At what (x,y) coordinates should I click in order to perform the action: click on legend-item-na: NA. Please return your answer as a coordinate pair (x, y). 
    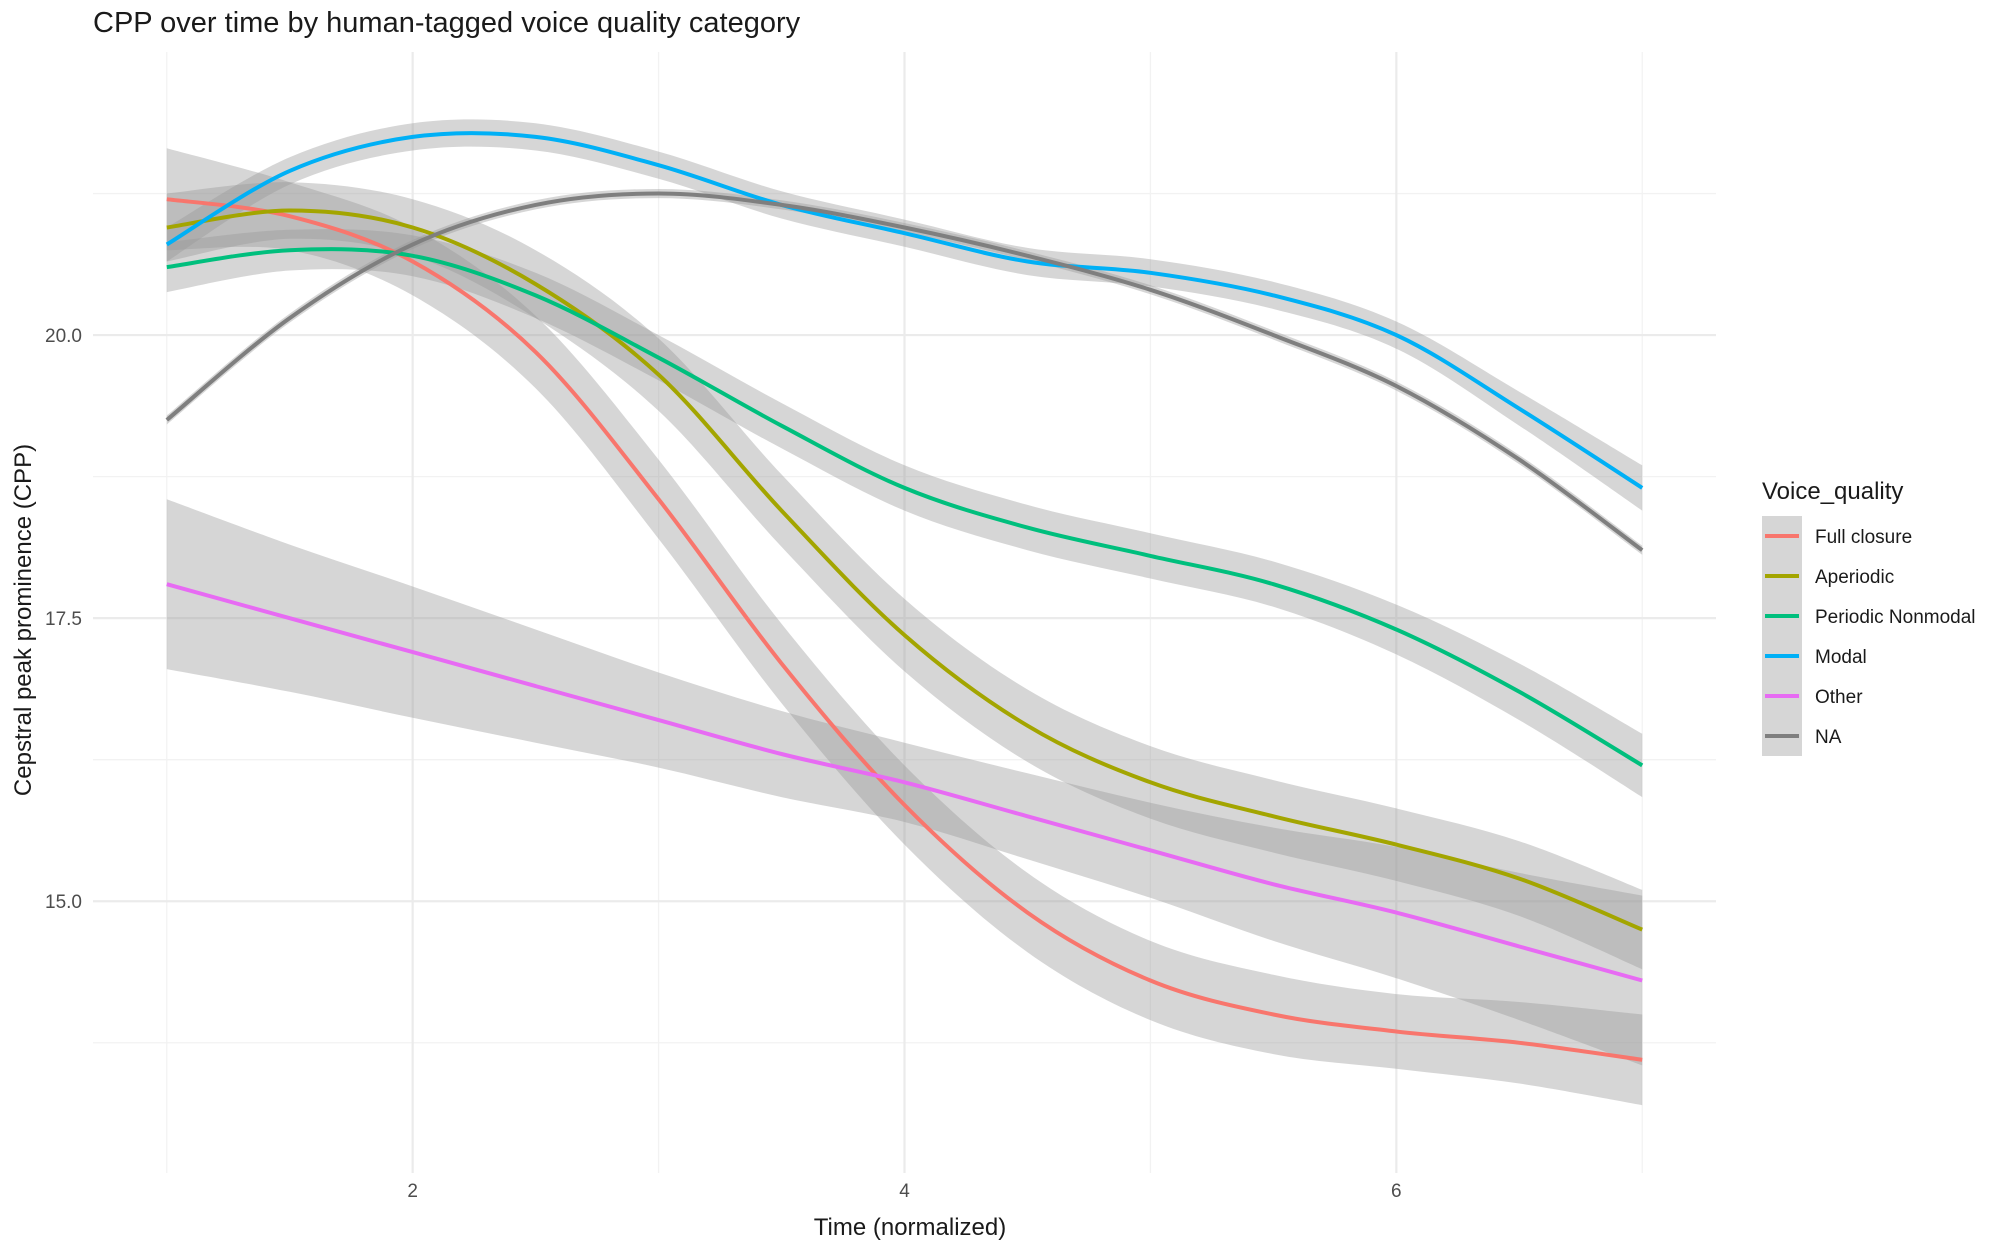
    Looking at the image, I should click on (1802, 736).